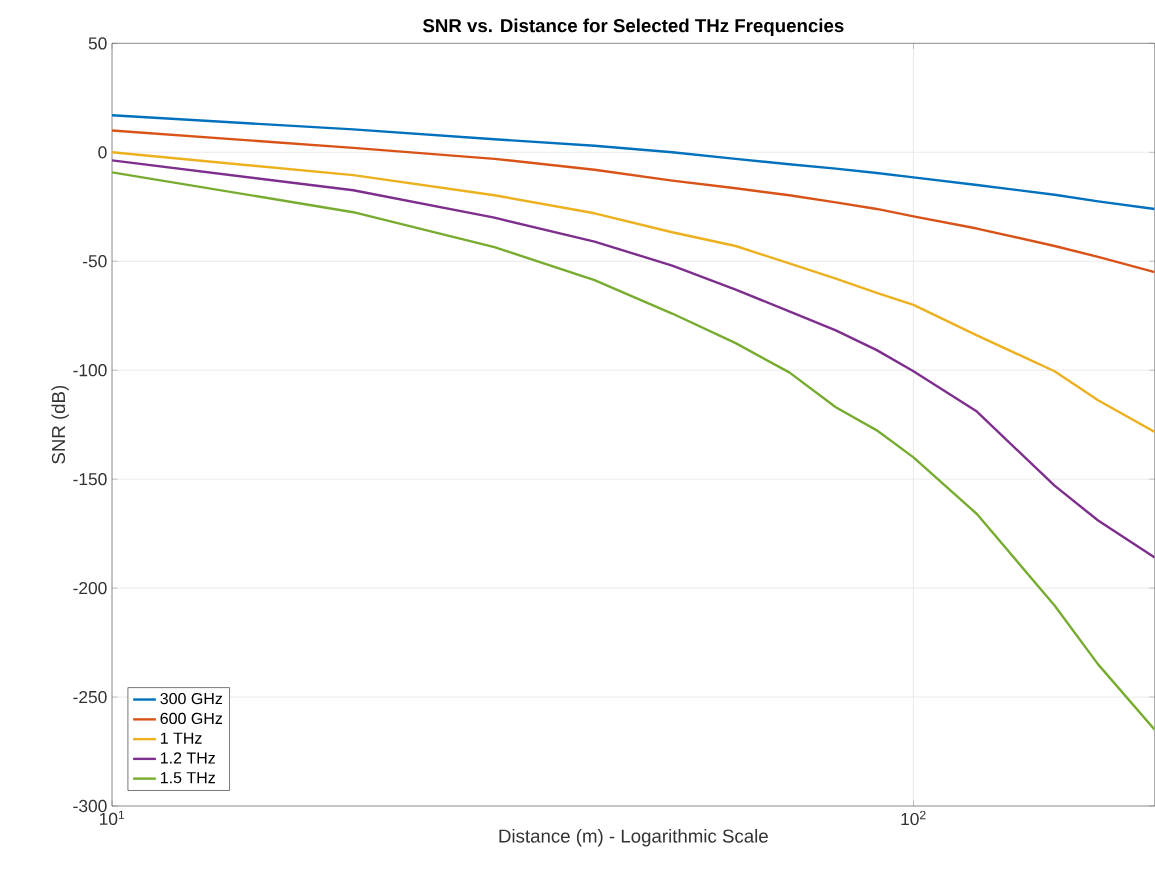 This screenshot has width=1155, height=886. What do you see at coordinates (90, 479) in the screenshot?
I see `y-tick-label: -150` at bounding box center [90, 479].